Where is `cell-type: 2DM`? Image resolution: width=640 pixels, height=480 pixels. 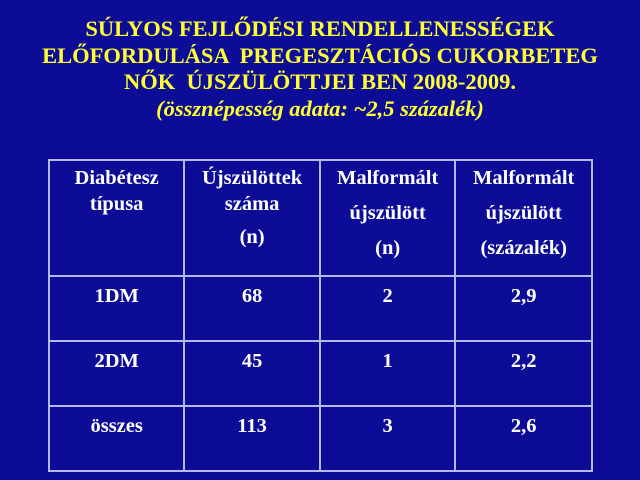
cell-type: 2DM is located at coordinates (116, 373).